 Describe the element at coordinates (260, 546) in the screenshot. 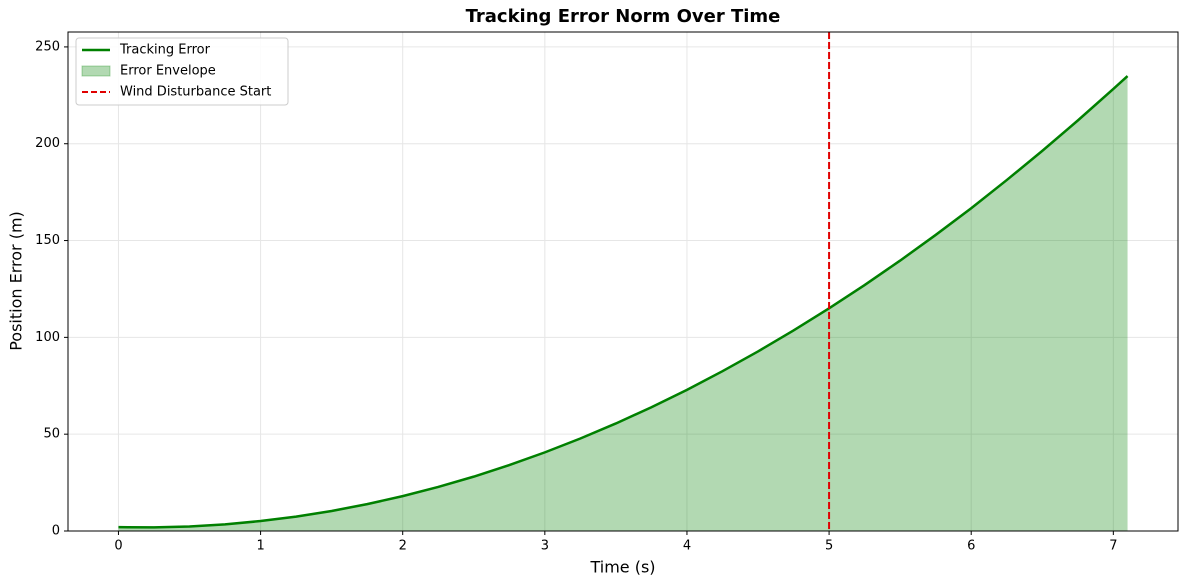

I see `x-tick-label: 1` at that location.